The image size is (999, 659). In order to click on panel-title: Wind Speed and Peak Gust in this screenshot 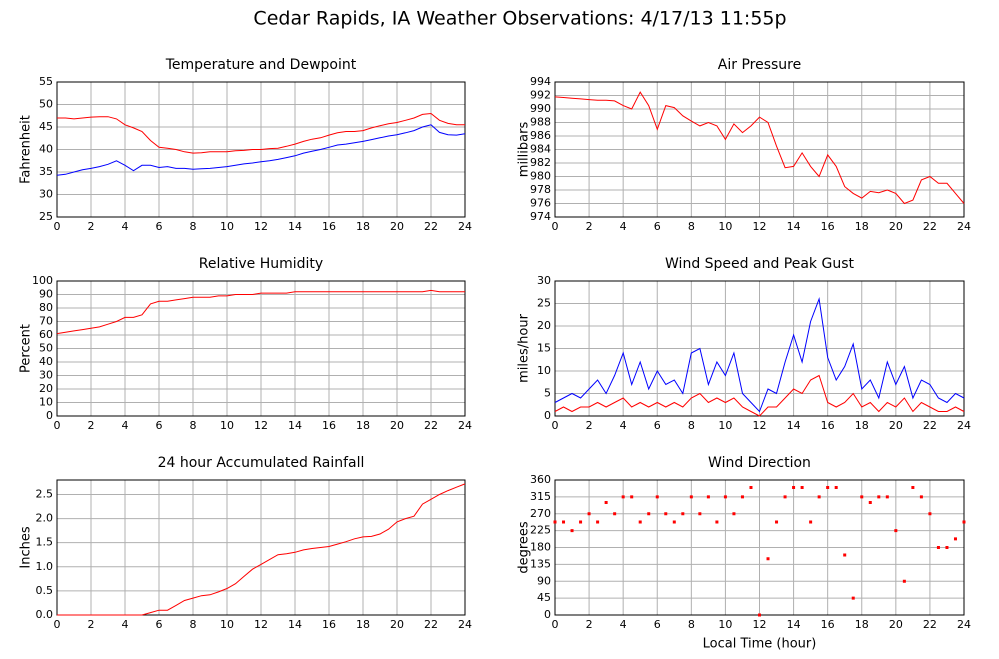, I will do `click(759, 264)`.